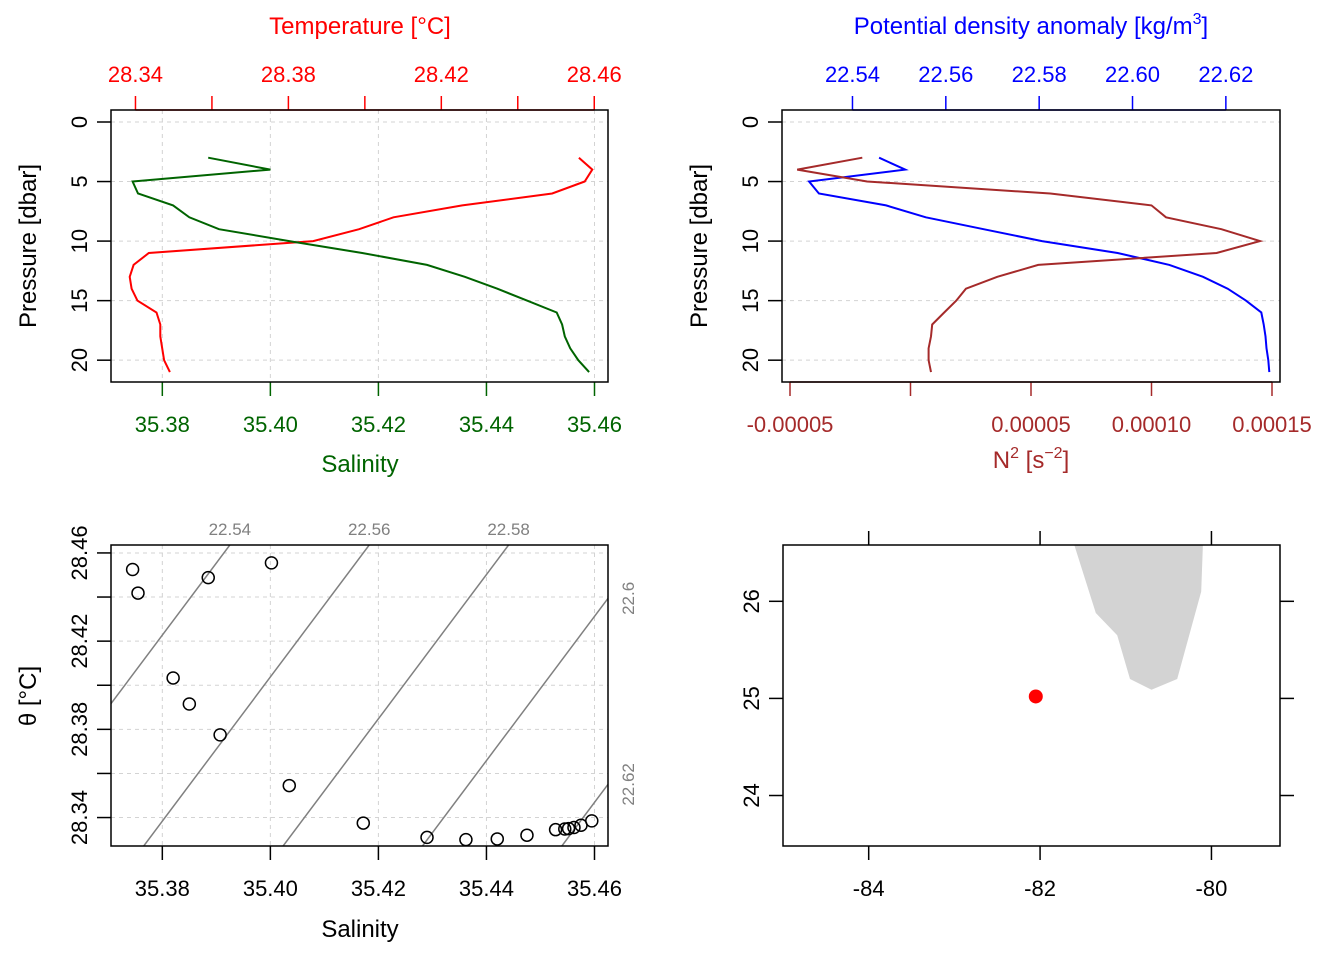 The image size is (1344, 960). I want to click on p2-top-axis-title-main: Potential density anomaly [kg/m, so click(1023, 26).